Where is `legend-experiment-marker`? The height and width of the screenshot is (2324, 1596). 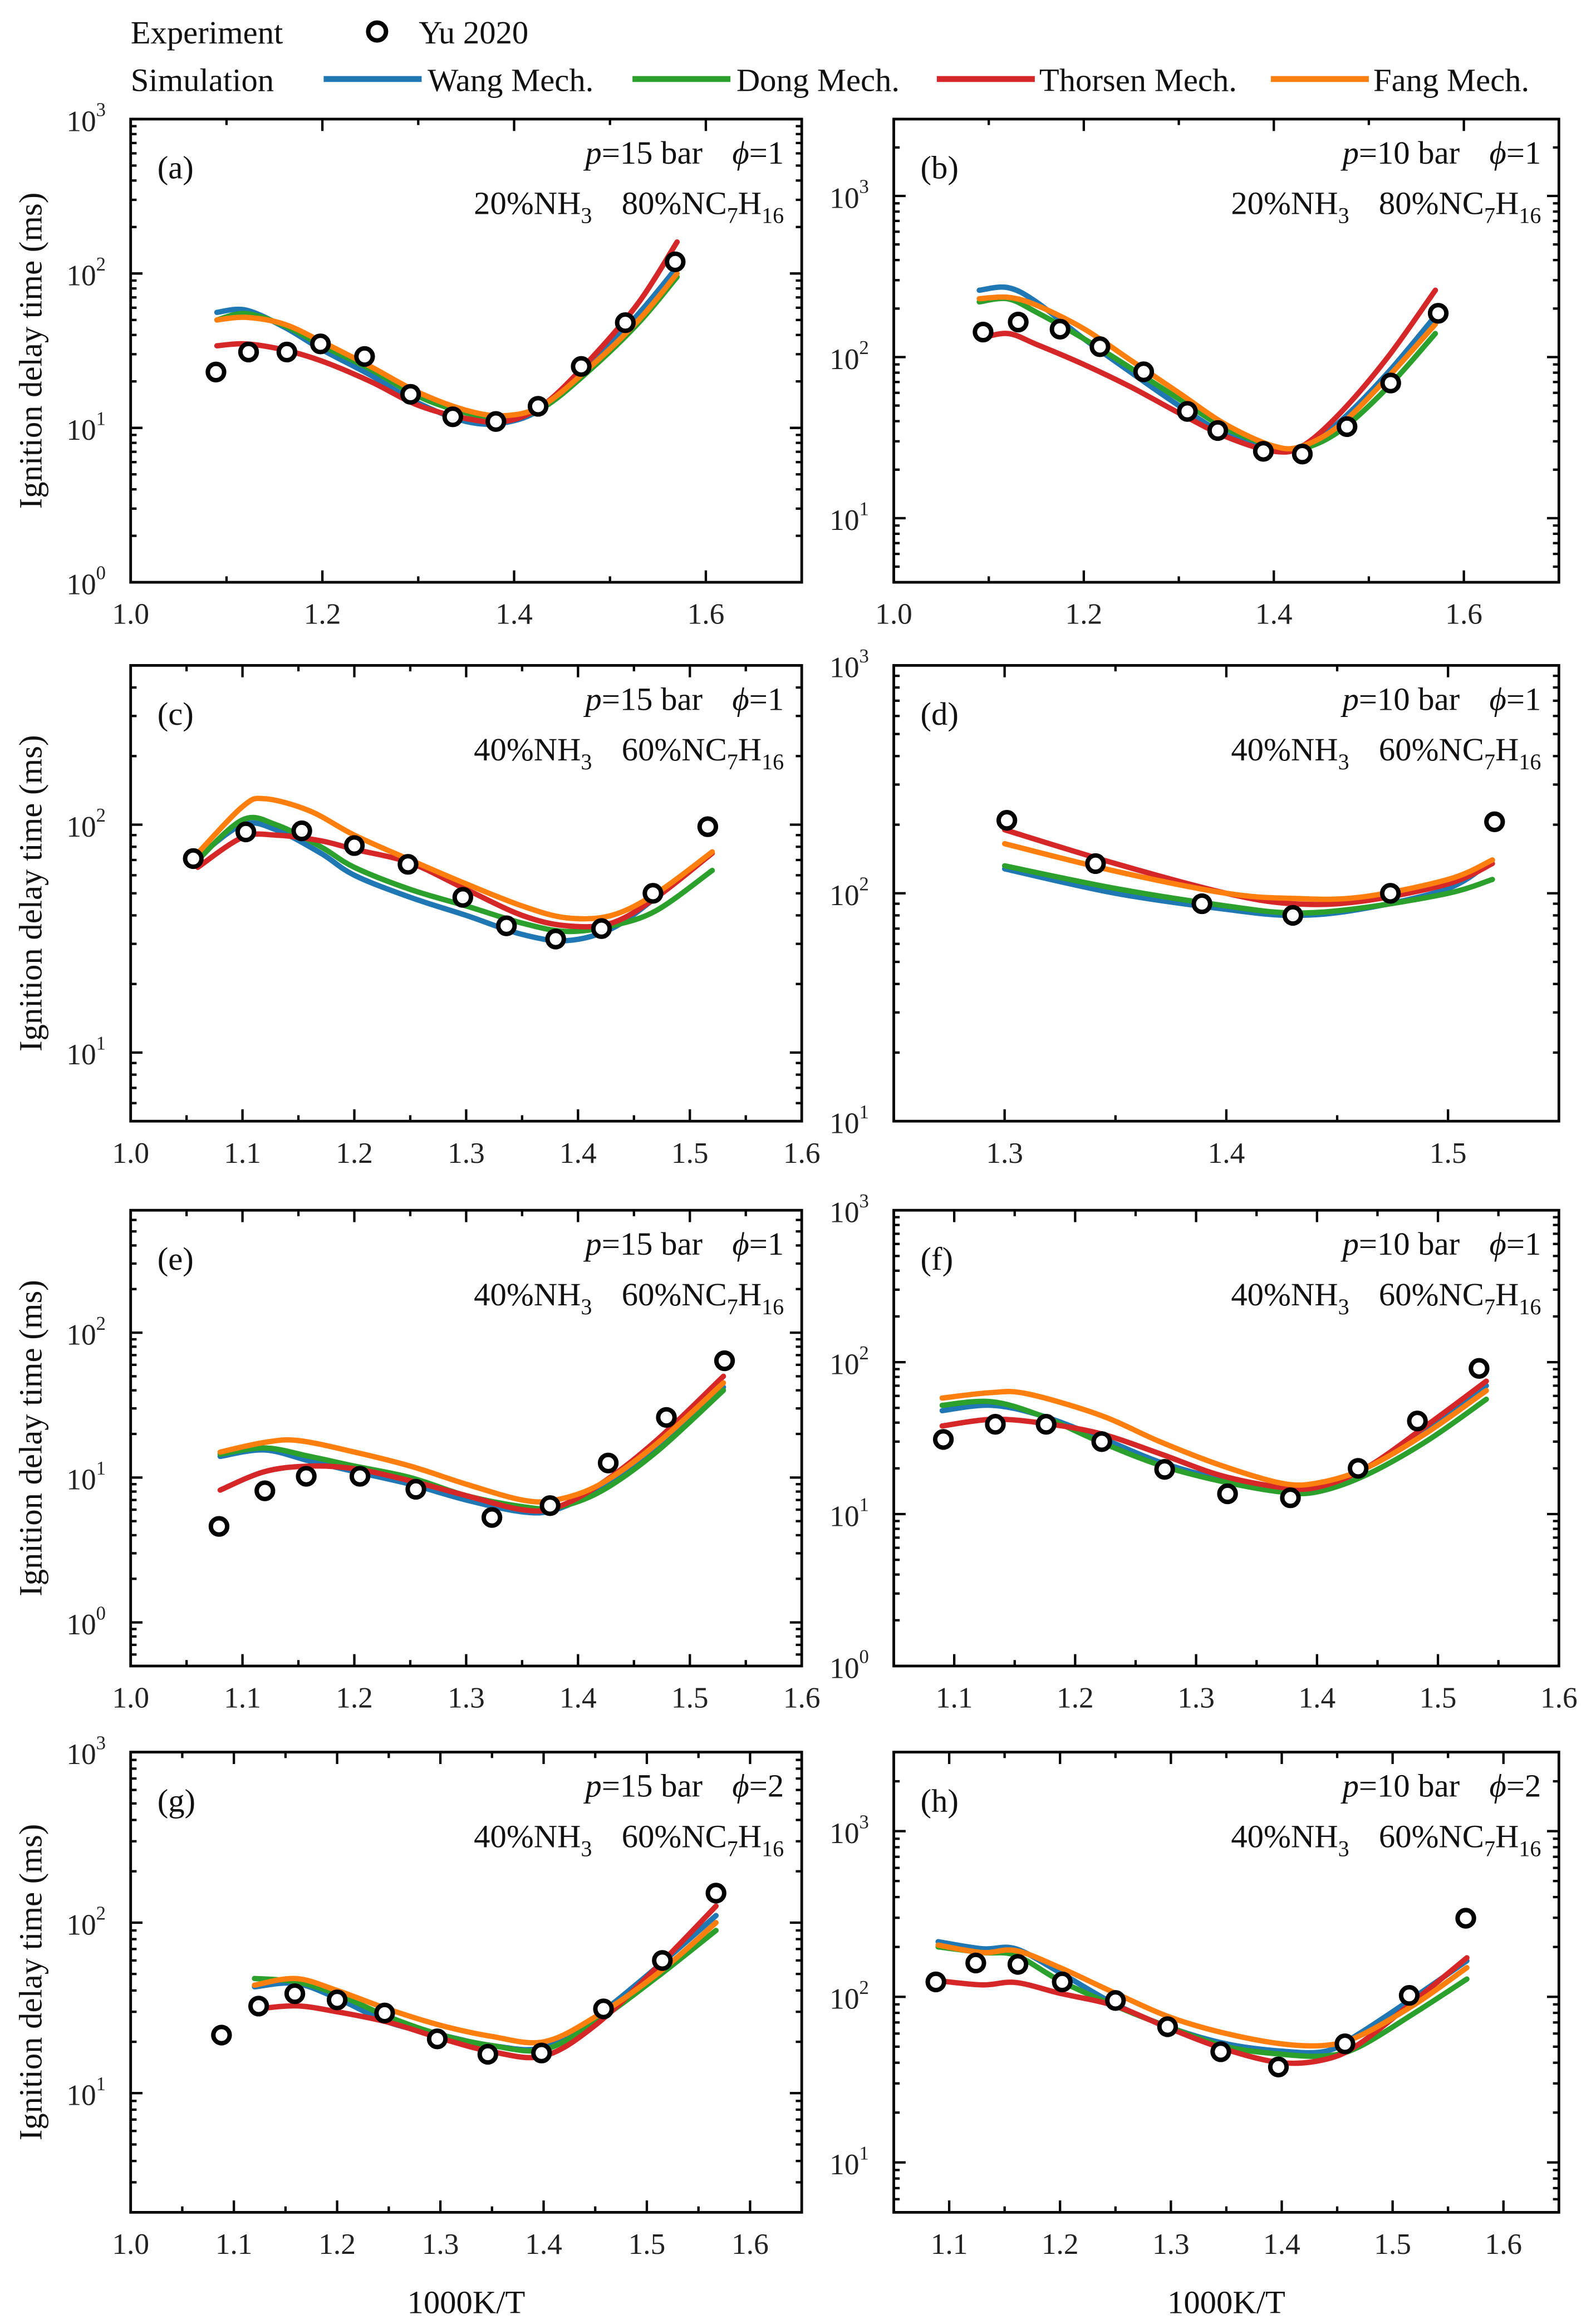
legend-experiment-marker is located at coordinates (377, 32).